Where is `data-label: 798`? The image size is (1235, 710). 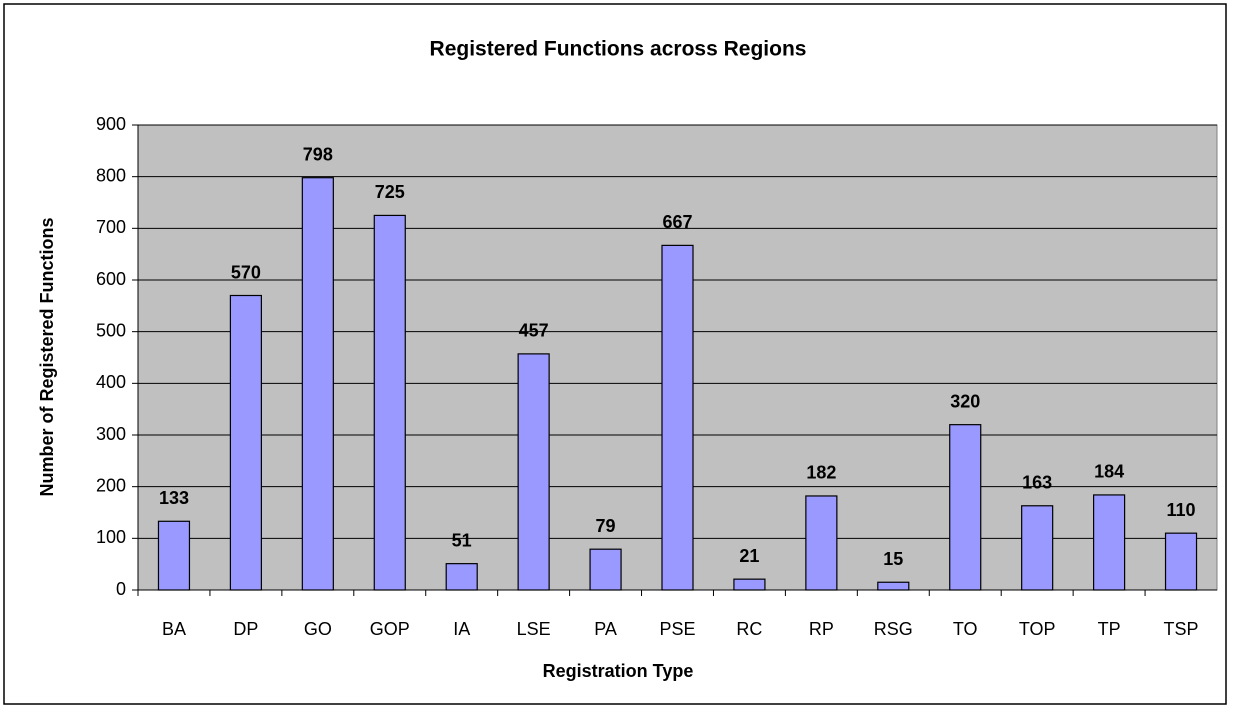
data-label: 798 is located at coordinates (318, 154).